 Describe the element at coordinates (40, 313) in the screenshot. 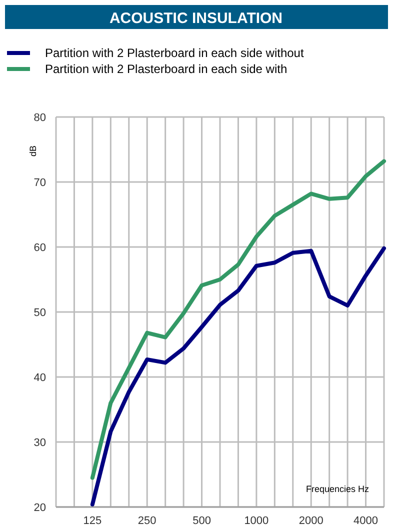

I see `y-tick-label: 50` at that location.